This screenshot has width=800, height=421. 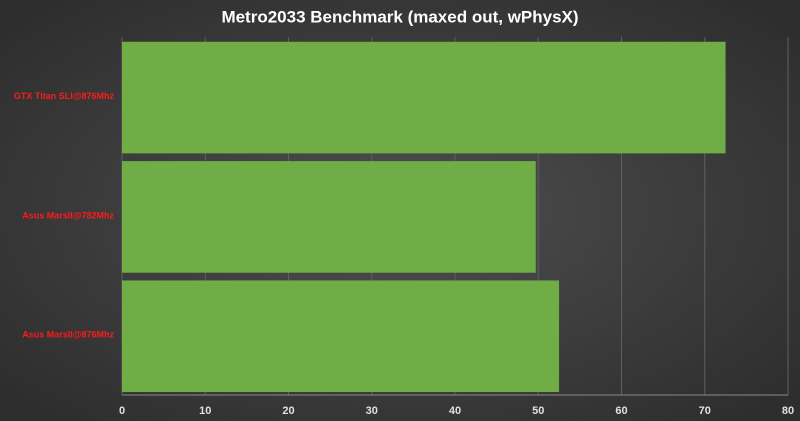 What do you see at coordinates (538, 411) in the screenshot?
I see `x-tick-label: 50` at bounding box center [538, 411].